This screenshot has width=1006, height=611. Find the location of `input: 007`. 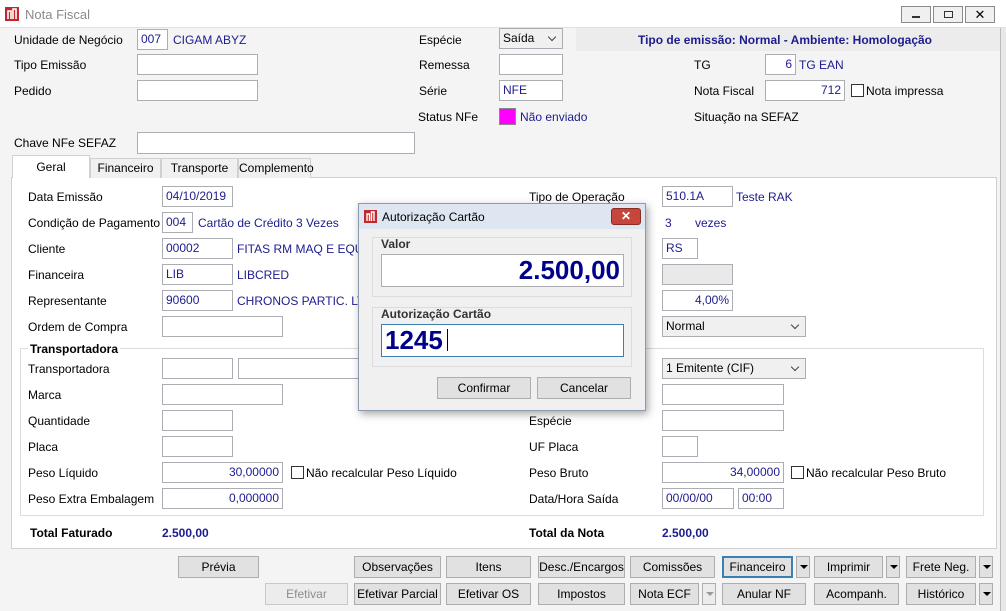

input: 007 is located at coordinates (152, 39).